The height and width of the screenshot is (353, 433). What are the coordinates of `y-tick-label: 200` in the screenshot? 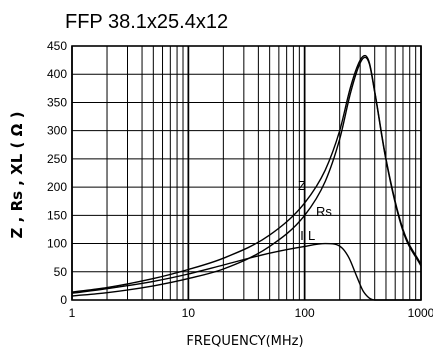 It's located at (57, 187).